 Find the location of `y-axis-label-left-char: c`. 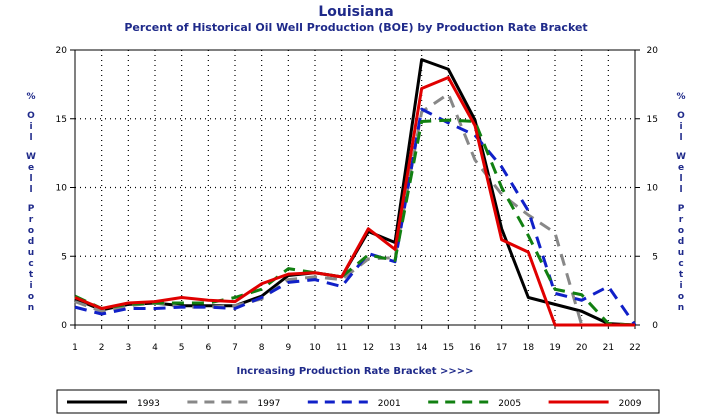

y-axis-label-left-char: c is located at coordinates (30, 264).